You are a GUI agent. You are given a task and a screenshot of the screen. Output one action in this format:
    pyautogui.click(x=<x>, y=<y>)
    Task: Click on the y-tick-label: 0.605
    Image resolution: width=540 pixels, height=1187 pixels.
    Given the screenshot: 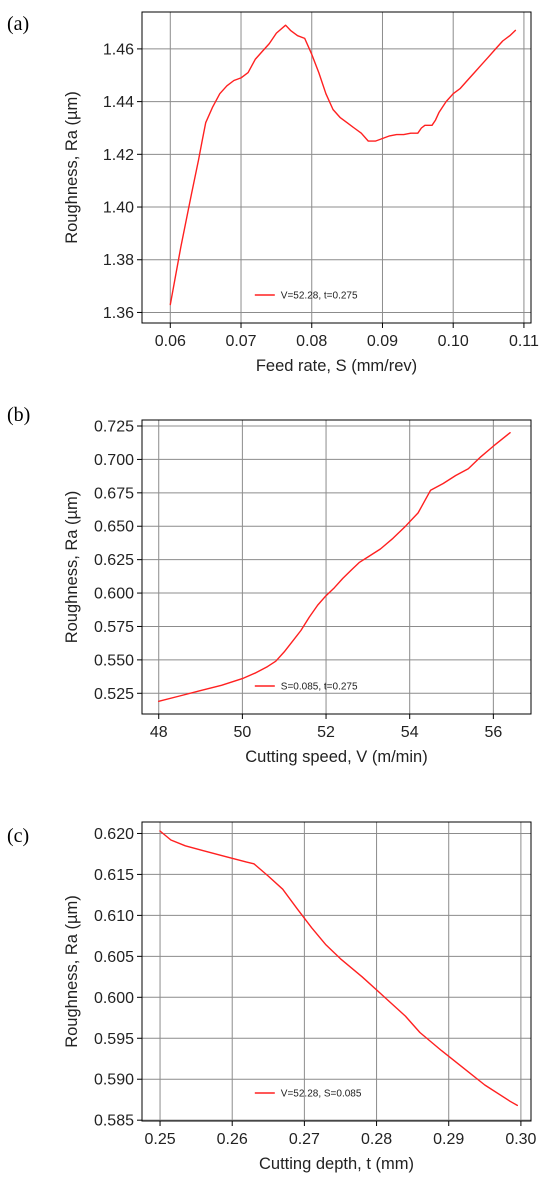 What is the action you would take?
    pyautogui.click(x=114, y=957)
    